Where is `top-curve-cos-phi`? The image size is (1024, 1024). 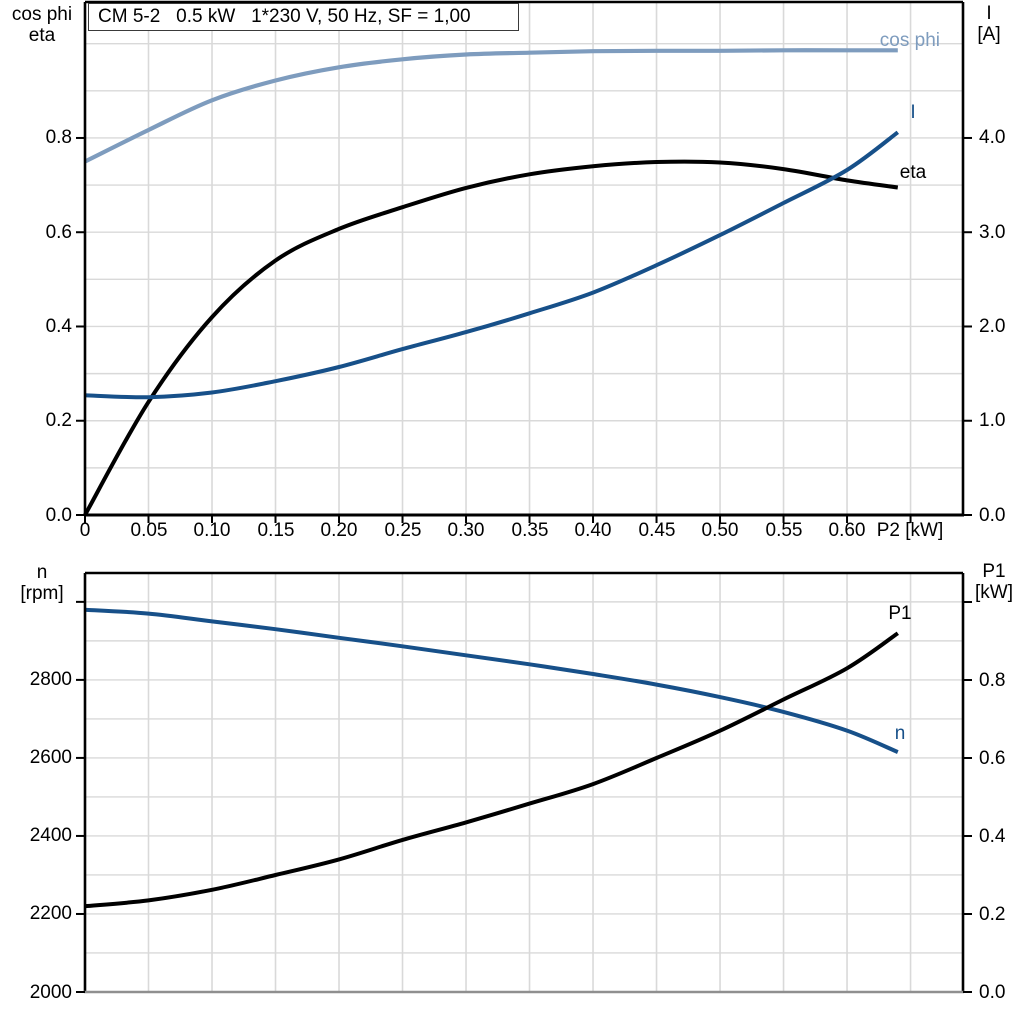
top-curve-cos-phi is located at coordinates (491, 106).